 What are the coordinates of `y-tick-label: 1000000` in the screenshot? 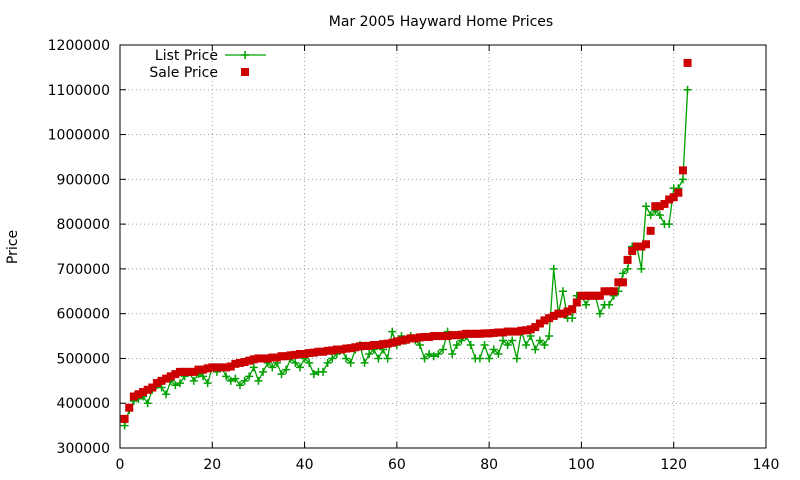 It's located at (79, 136).